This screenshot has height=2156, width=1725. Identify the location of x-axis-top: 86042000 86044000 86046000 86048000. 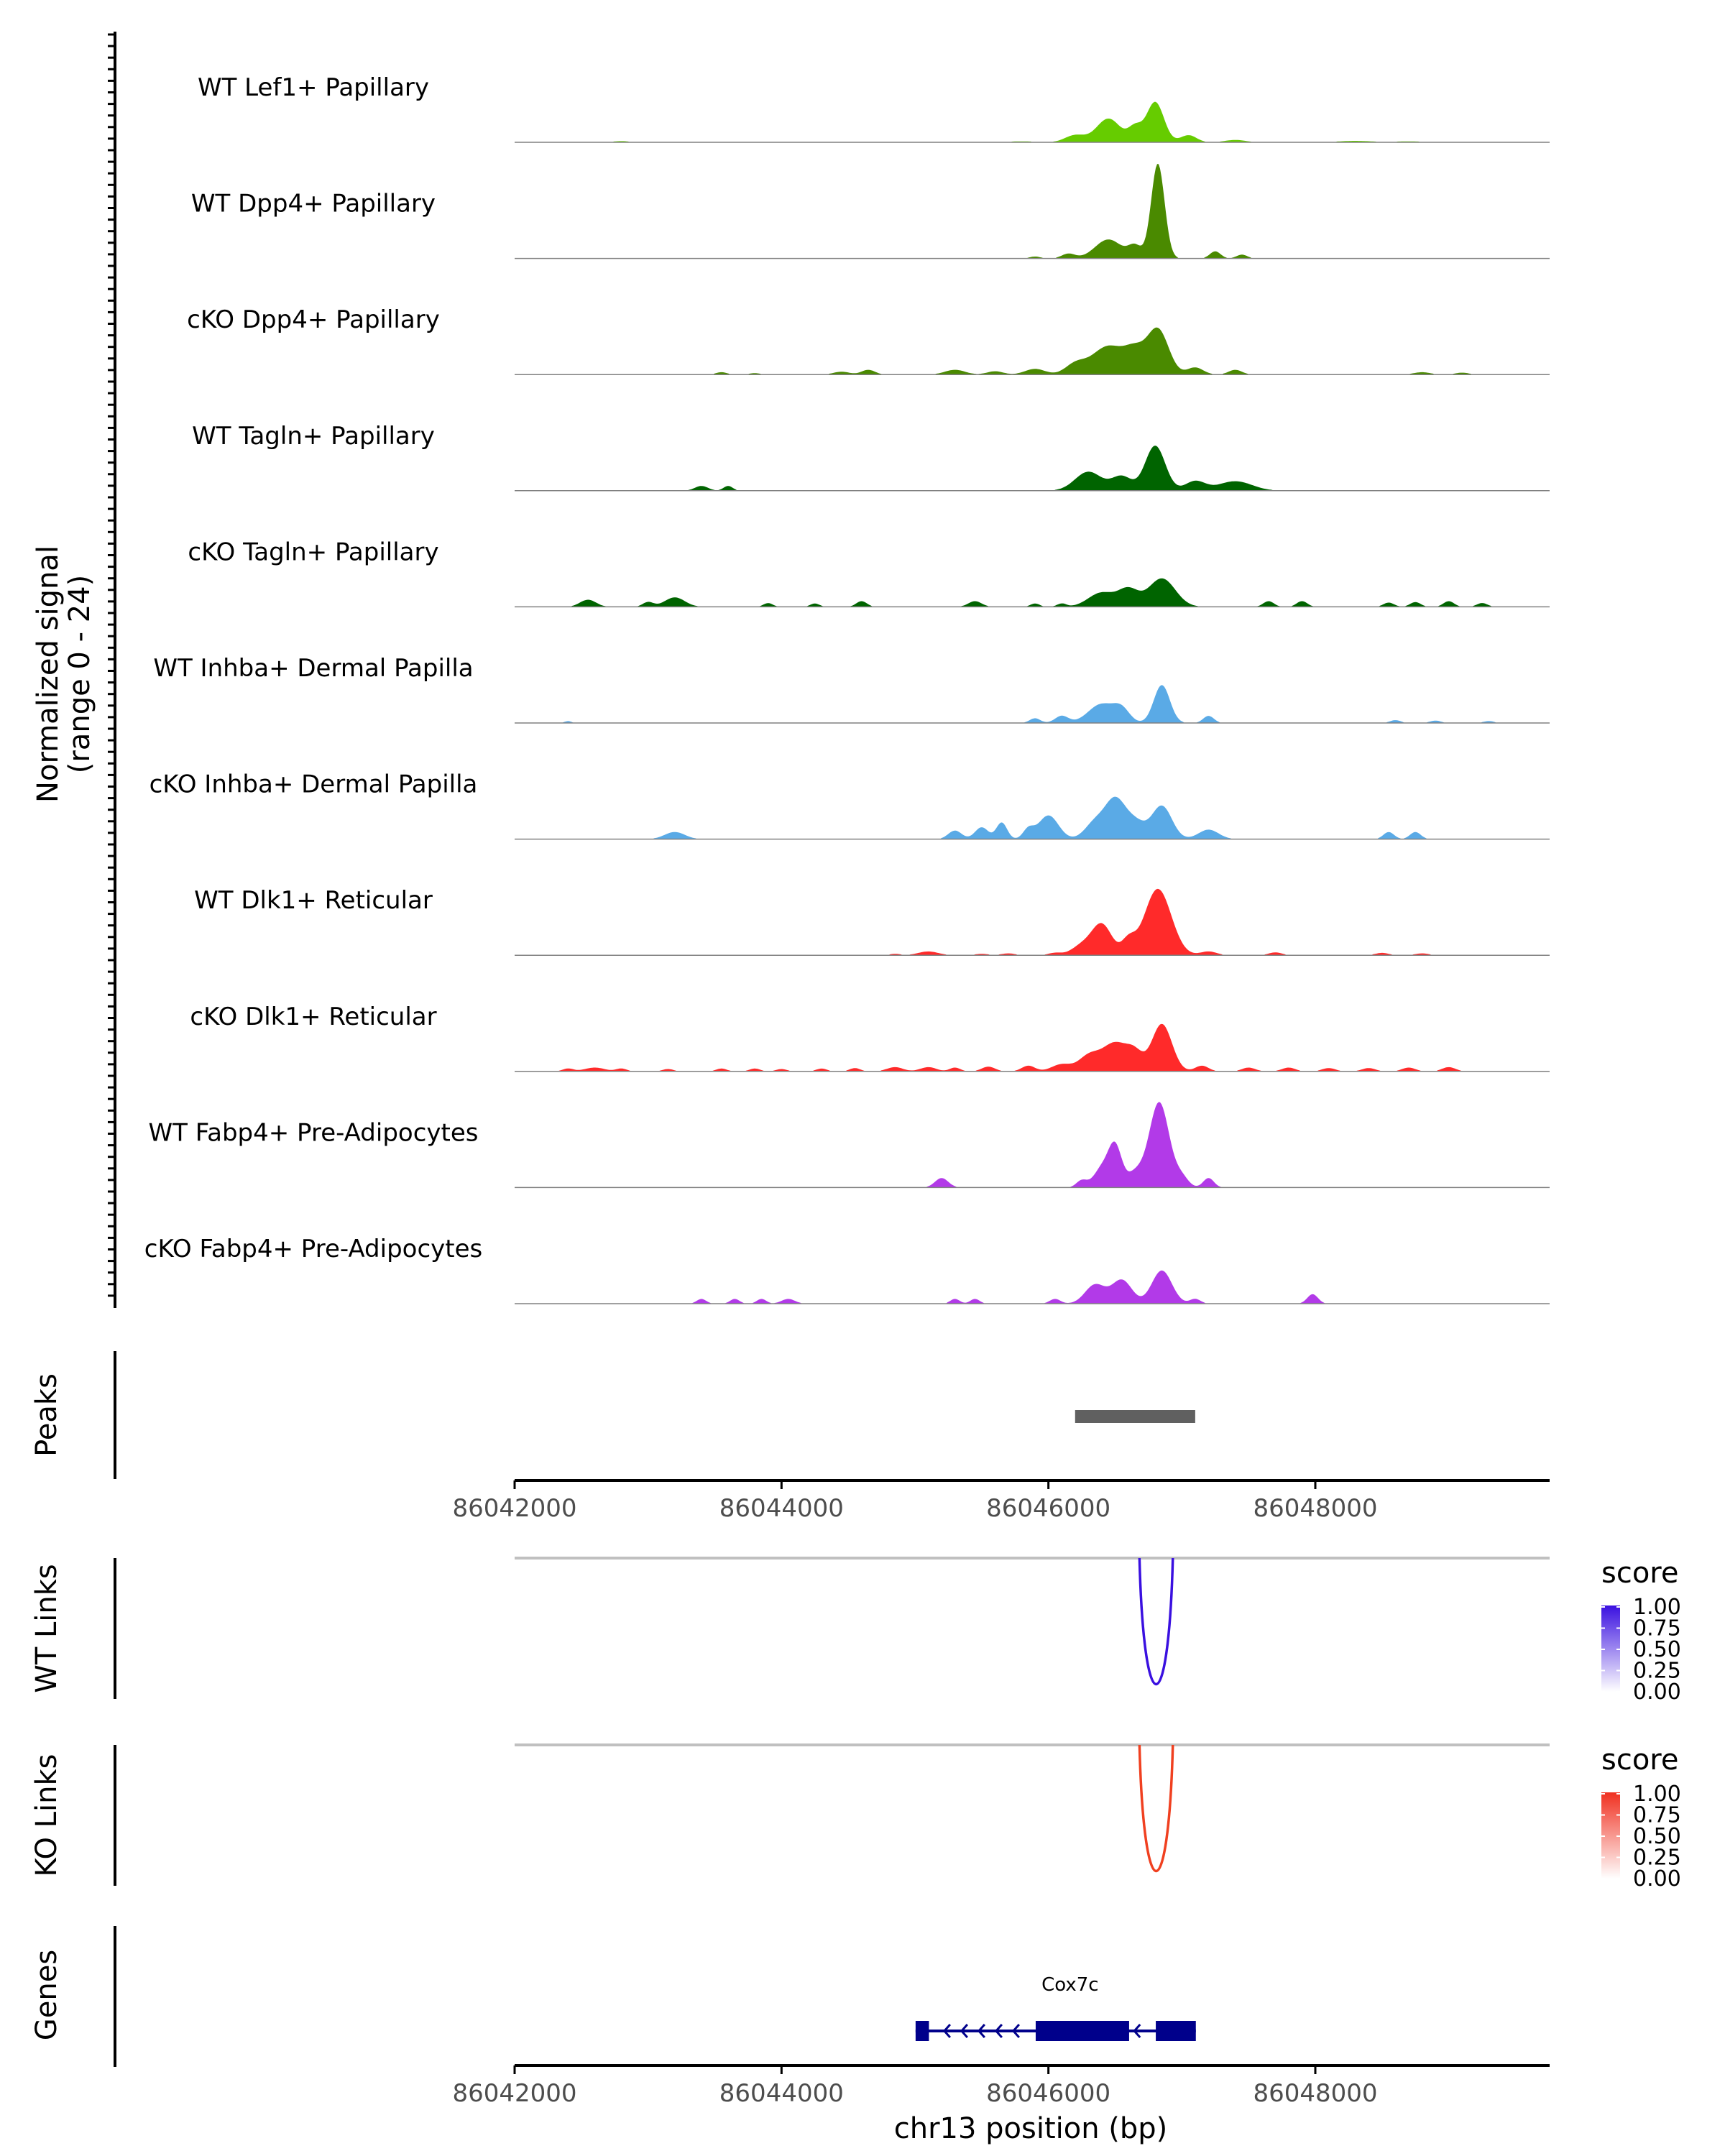
(1001, 1501).